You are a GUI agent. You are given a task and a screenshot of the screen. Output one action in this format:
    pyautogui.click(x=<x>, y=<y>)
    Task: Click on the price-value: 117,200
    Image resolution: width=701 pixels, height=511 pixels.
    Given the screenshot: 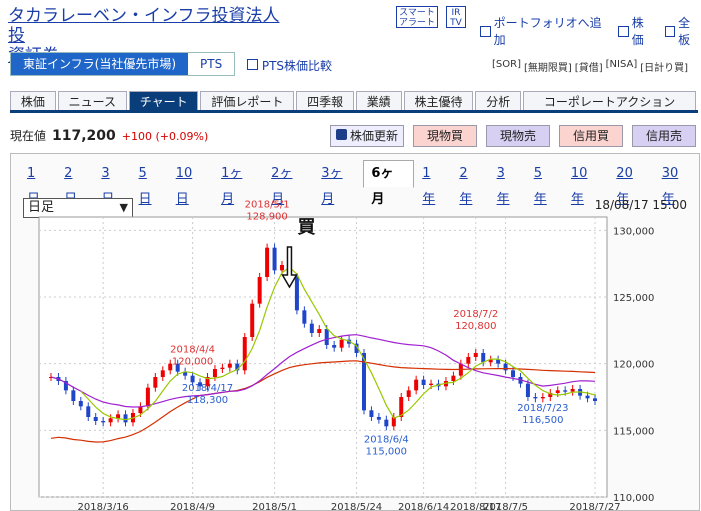 What is the action you would take?
    pyautogui.click(x=84, y=136)
    